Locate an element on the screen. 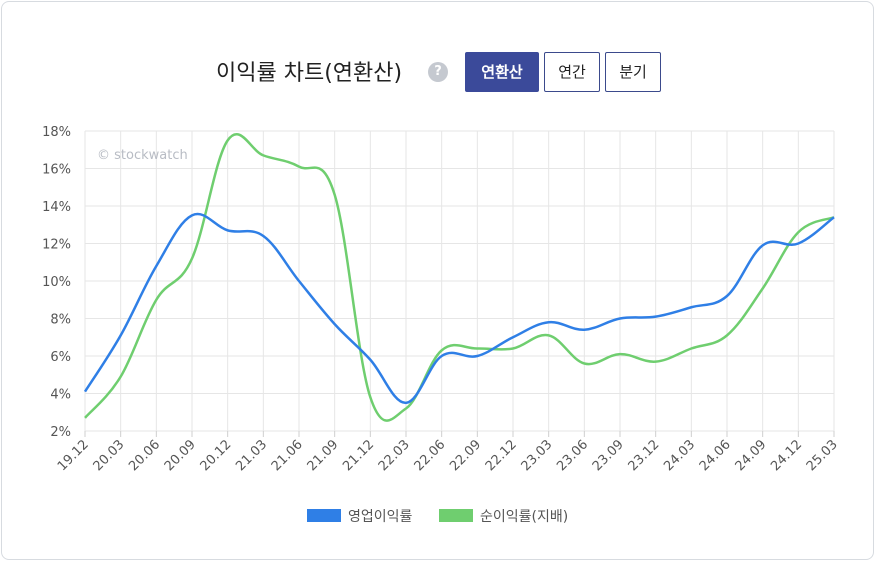  x-tick-label: 22.03 is located at coordinates (394, 455).